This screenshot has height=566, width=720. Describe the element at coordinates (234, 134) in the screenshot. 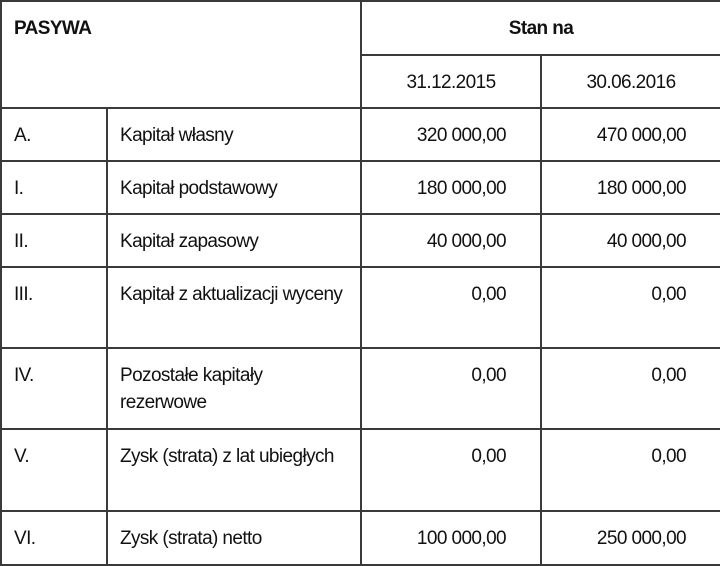

I see `row-name: Kapitał własny` at that location.